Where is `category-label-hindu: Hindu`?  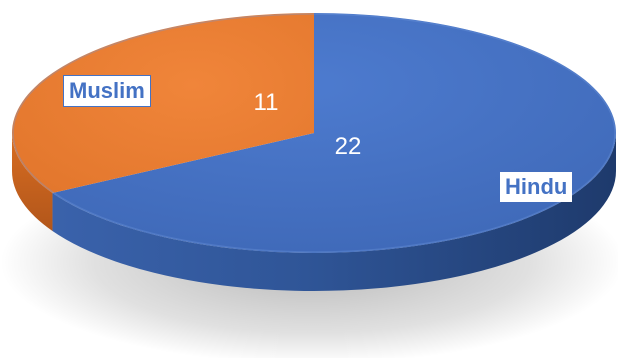
category-label-hindu: Hindu is located at coordinates (536, 187).